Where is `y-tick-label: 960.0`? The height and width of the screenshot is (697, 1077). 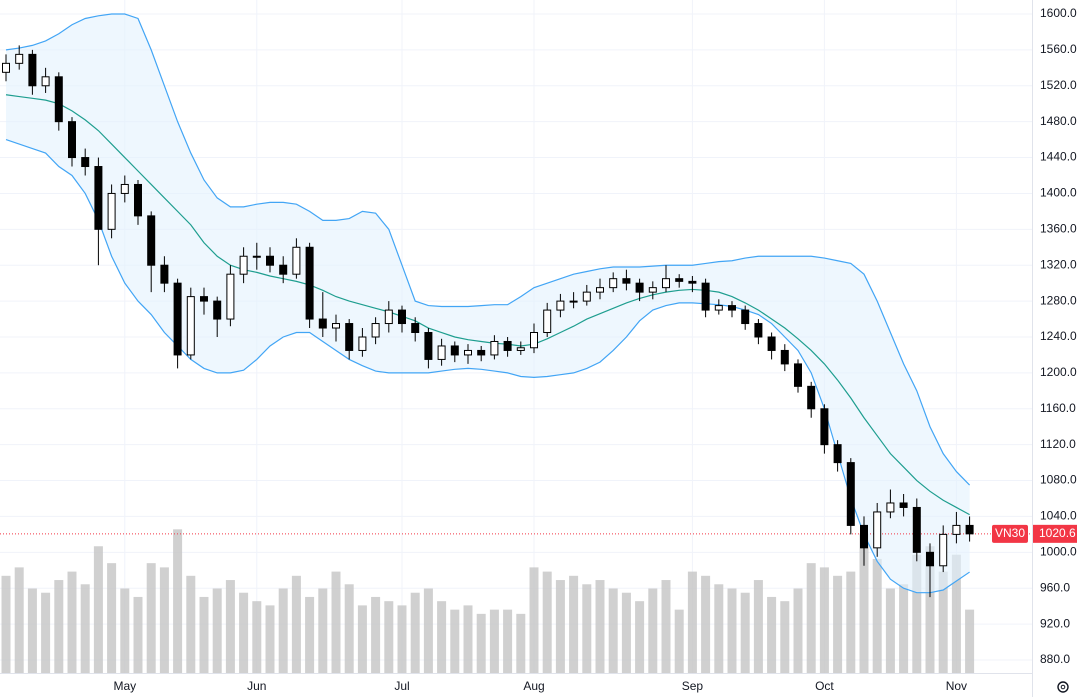
y-tick-label: 960.0 is located at coordinates (1055, 587).